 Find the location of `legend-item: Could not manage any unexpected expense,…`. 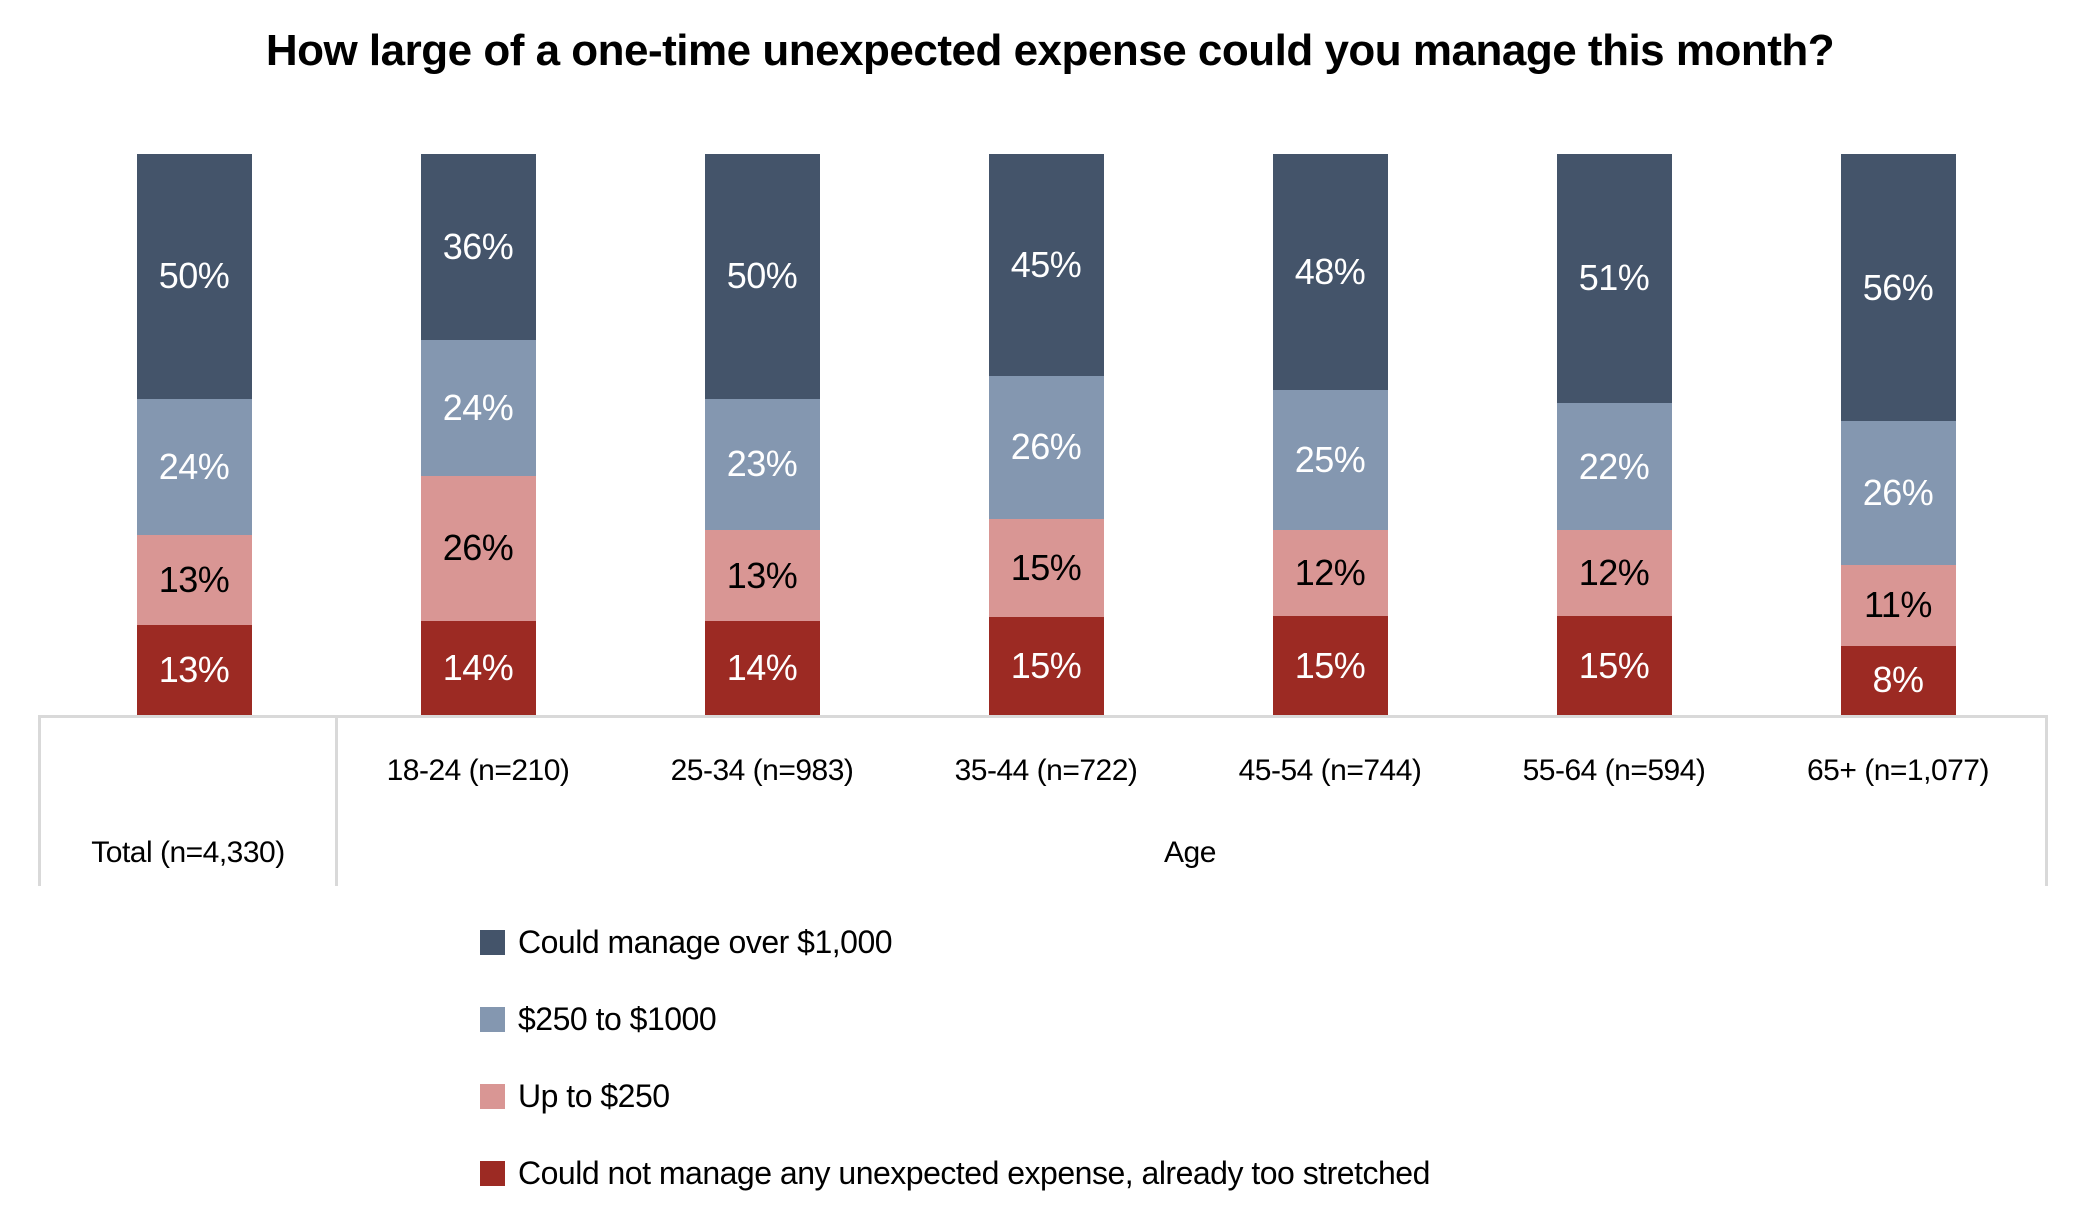

legend-item: Could not manage any unexpected expense,… is located at coordinates (955, 1173).